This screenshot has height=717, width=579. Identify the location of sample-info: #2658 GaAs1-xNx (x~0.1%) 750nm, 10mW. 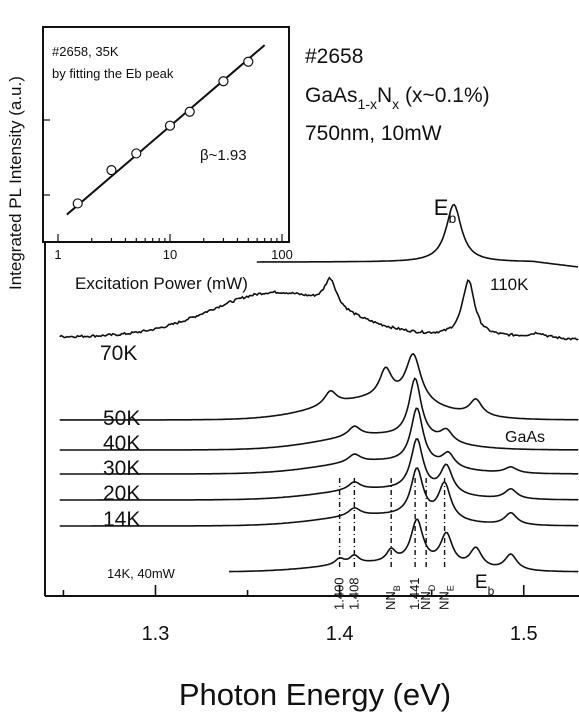
(397, 95).